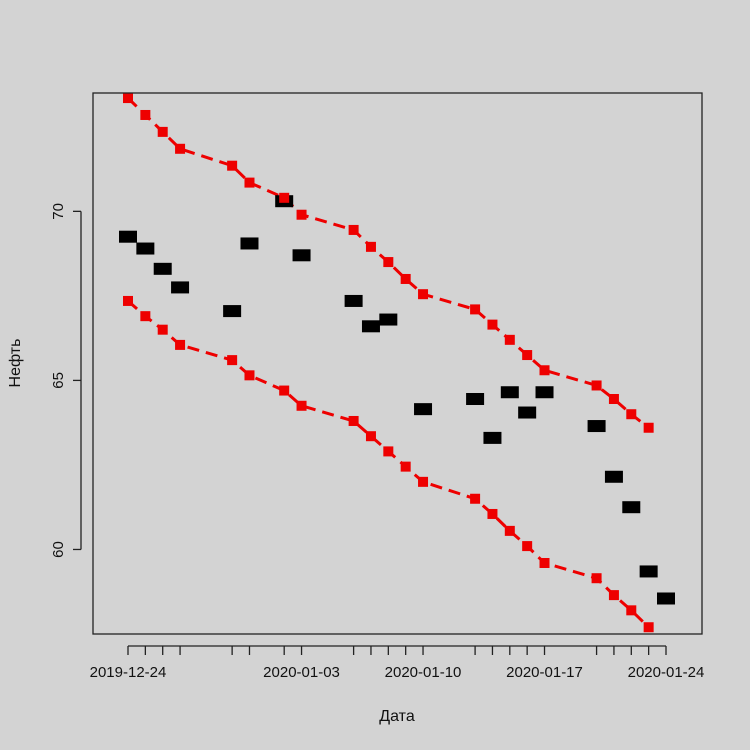 Image resolution: width=750 pixels, height=750 pixels. Describe the element at coordinates (15, 363) in the screenshot. I see `y-axis-title: Нефть` at that location.